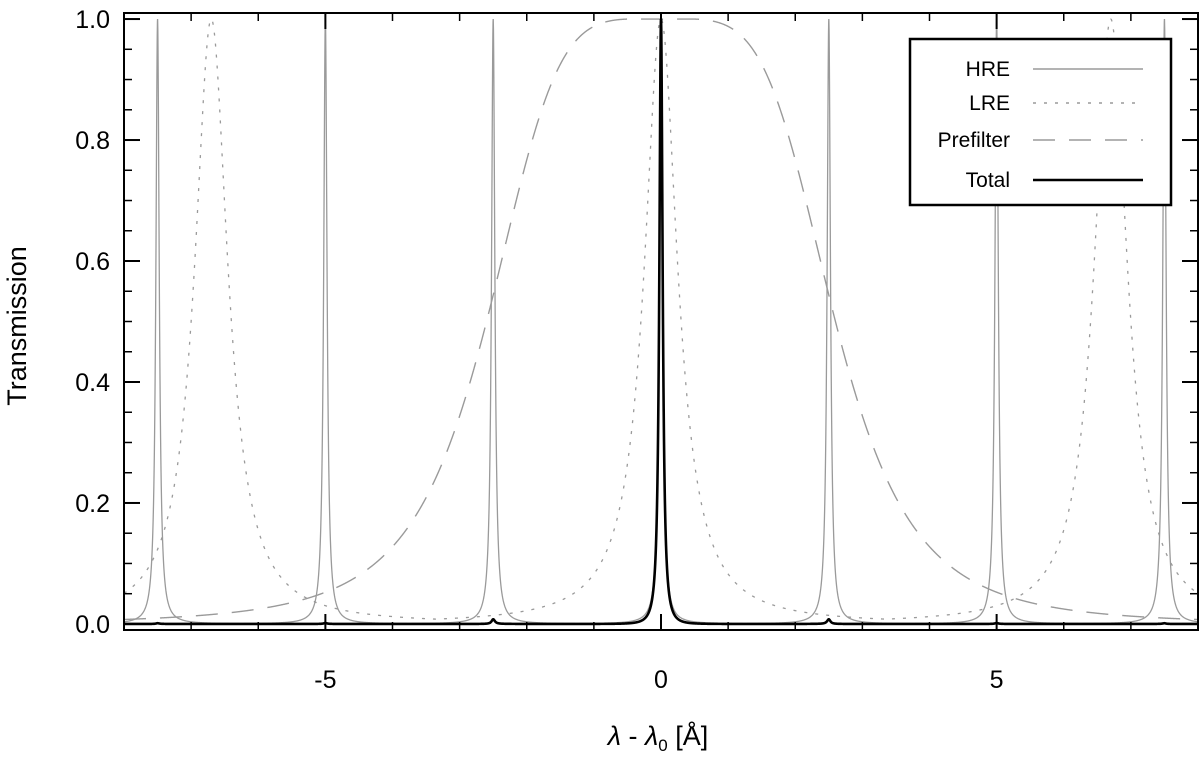  I want to click on y-tick-label: 1.0, so click(92, 20).